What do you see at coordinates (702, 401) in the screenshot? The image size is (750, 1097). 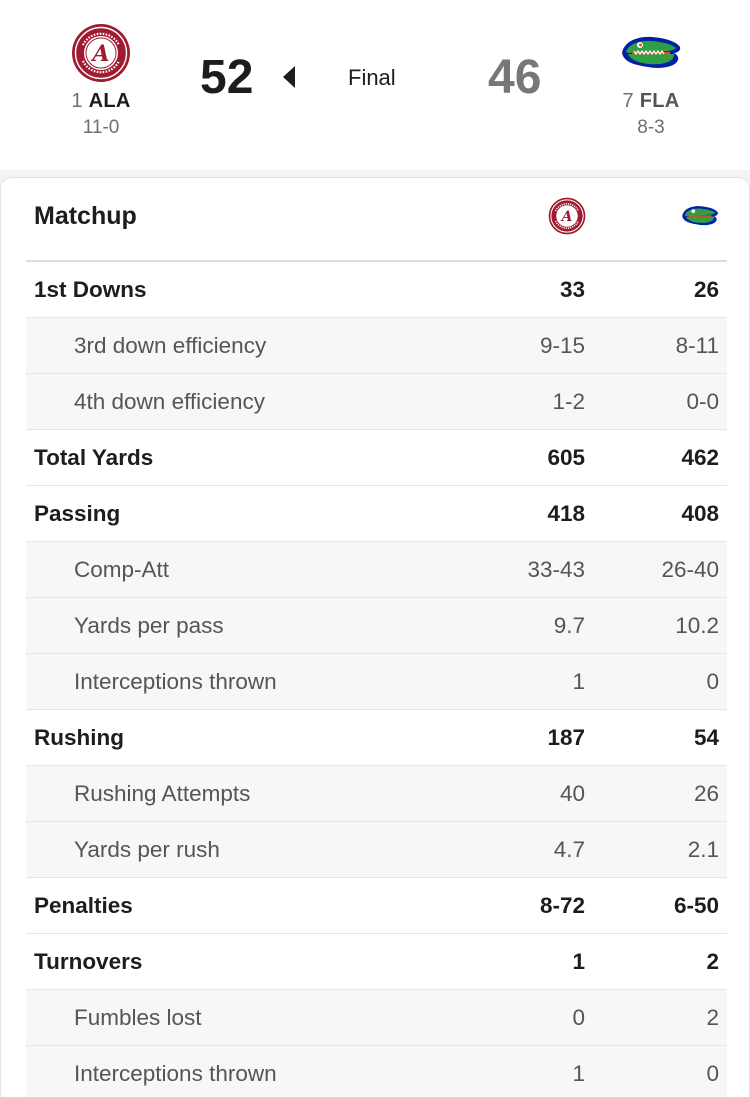 I see `stat-away-value: 0-0` at bounding box center [702, 401].